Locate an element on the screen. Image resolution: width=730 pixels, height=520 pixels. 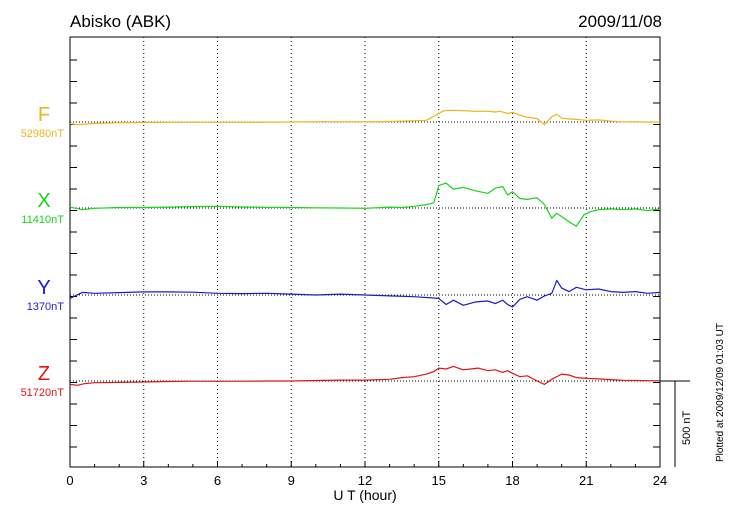
channel-baseline-value-Z: 51720nT is located at coordinates (42, 393).